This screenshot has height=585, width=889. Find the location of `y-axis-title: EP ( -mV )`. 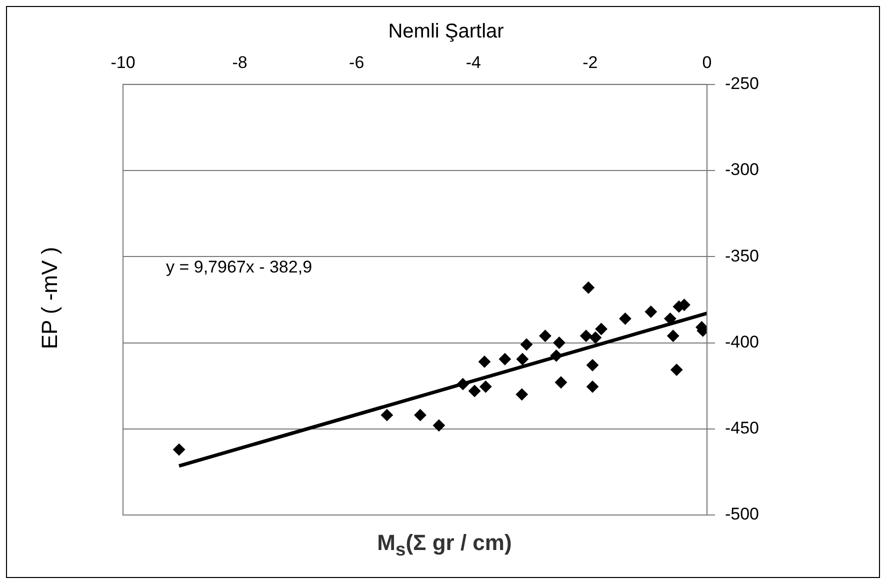

y-axis-title: EP ( -mV ) is located at coordinates (50, 299).